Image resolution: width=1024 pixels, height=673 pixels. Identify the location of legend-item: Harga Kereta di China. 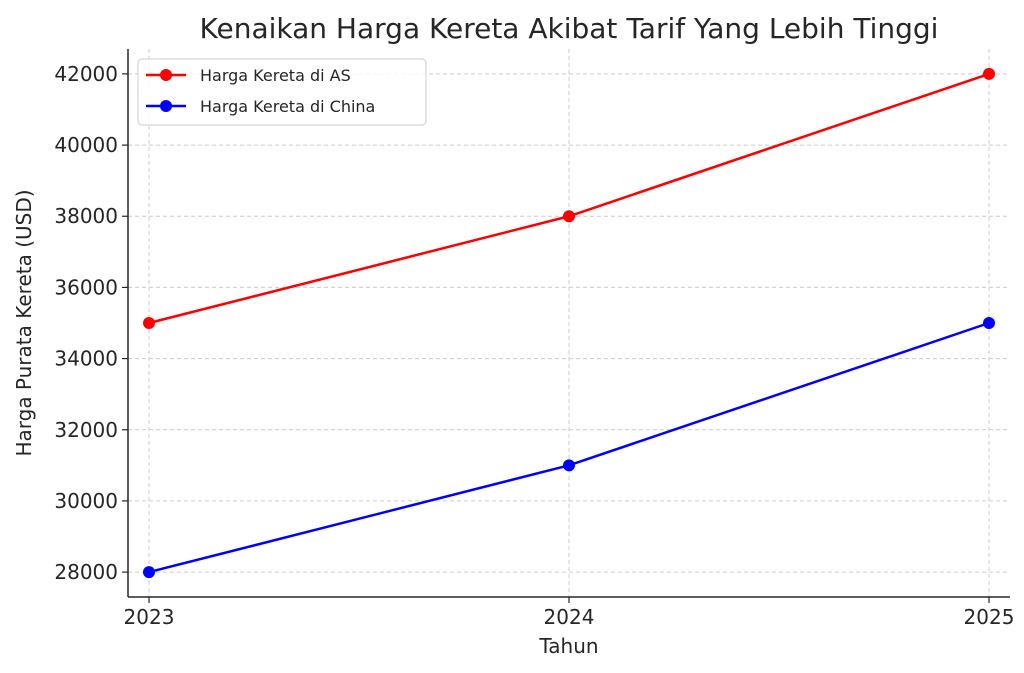
(260, 106).